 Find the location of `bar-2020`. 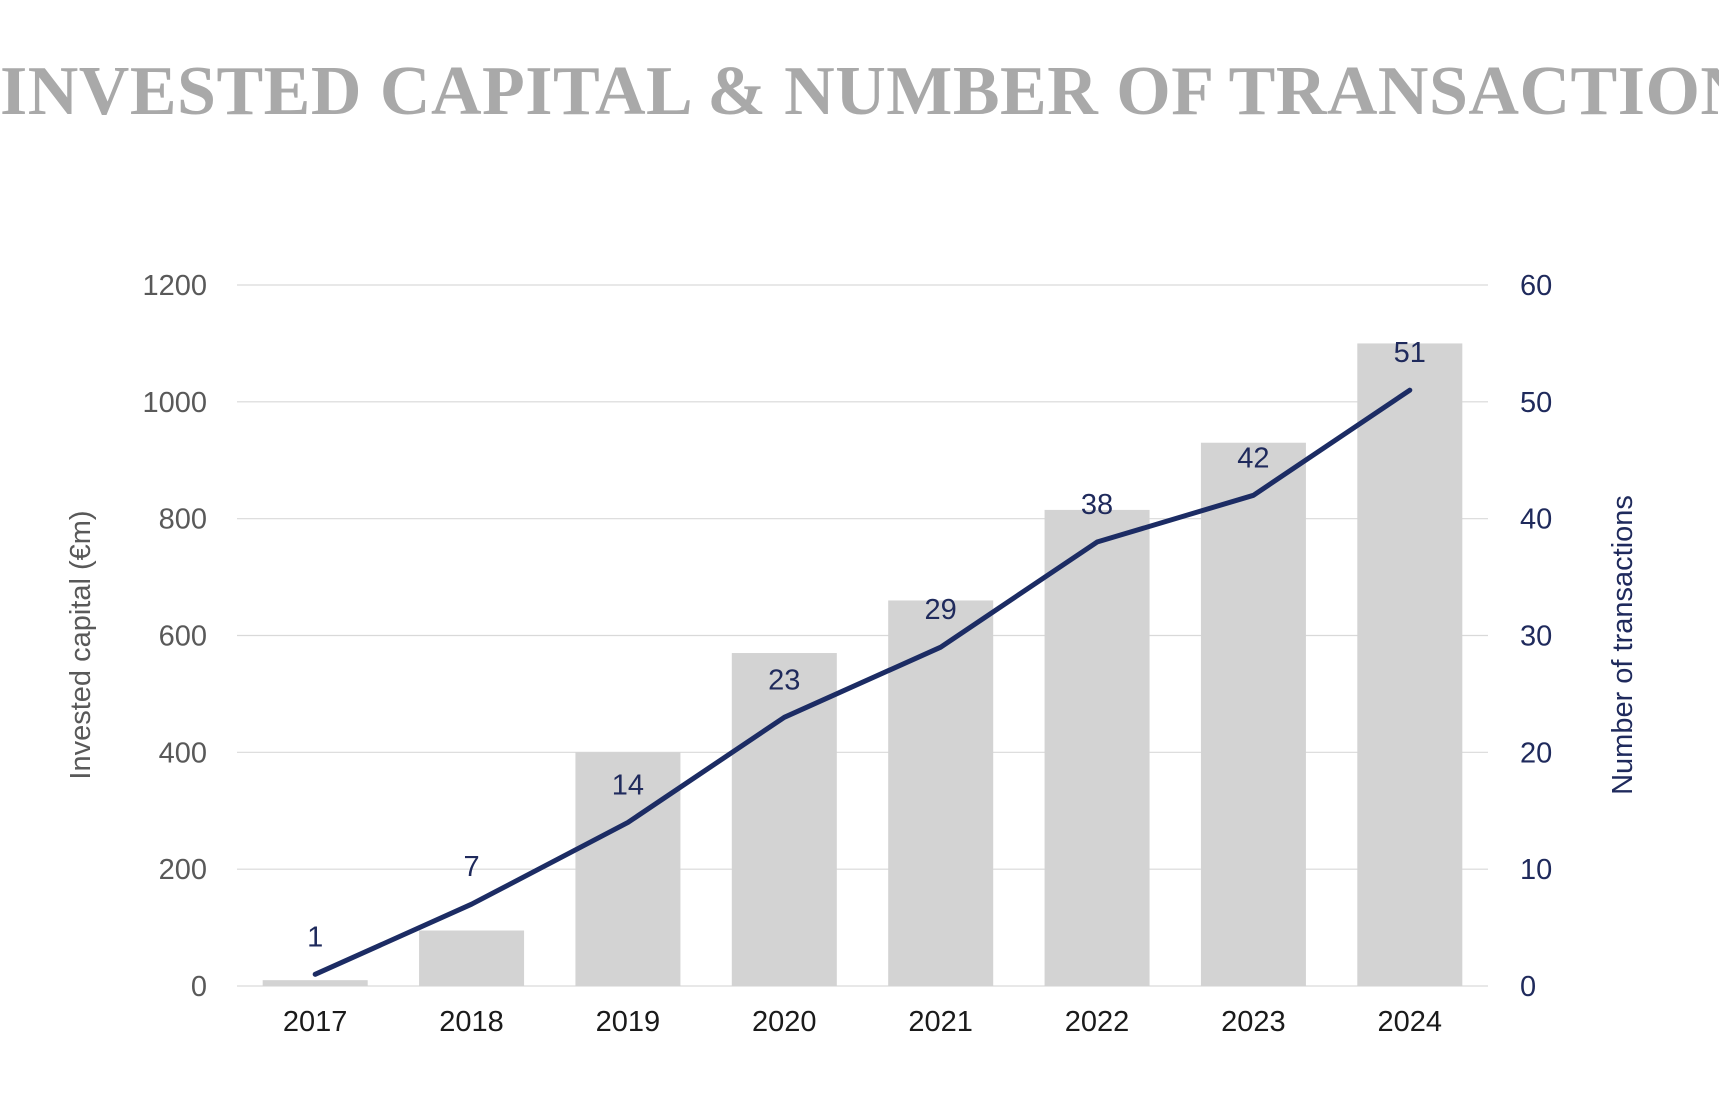

bar-2020 is located at coordinates (784, 819).